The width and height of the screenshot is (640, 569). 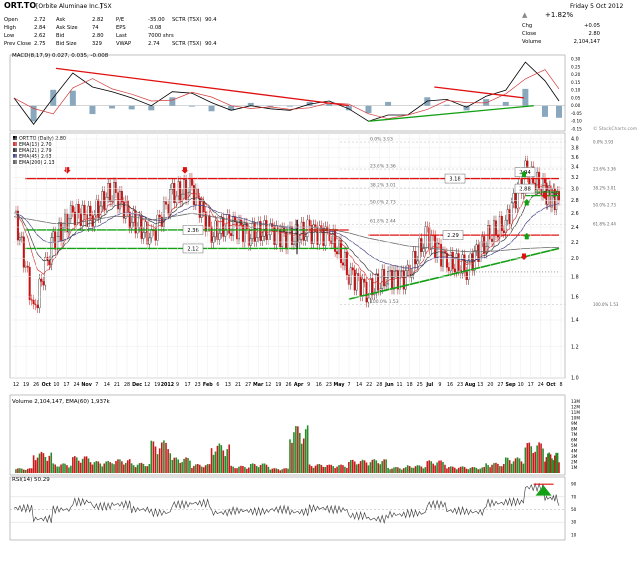 What do you see at coordinates (453, 235) in the screenshot?
I see `price-box` at bounding box center [453, 235].